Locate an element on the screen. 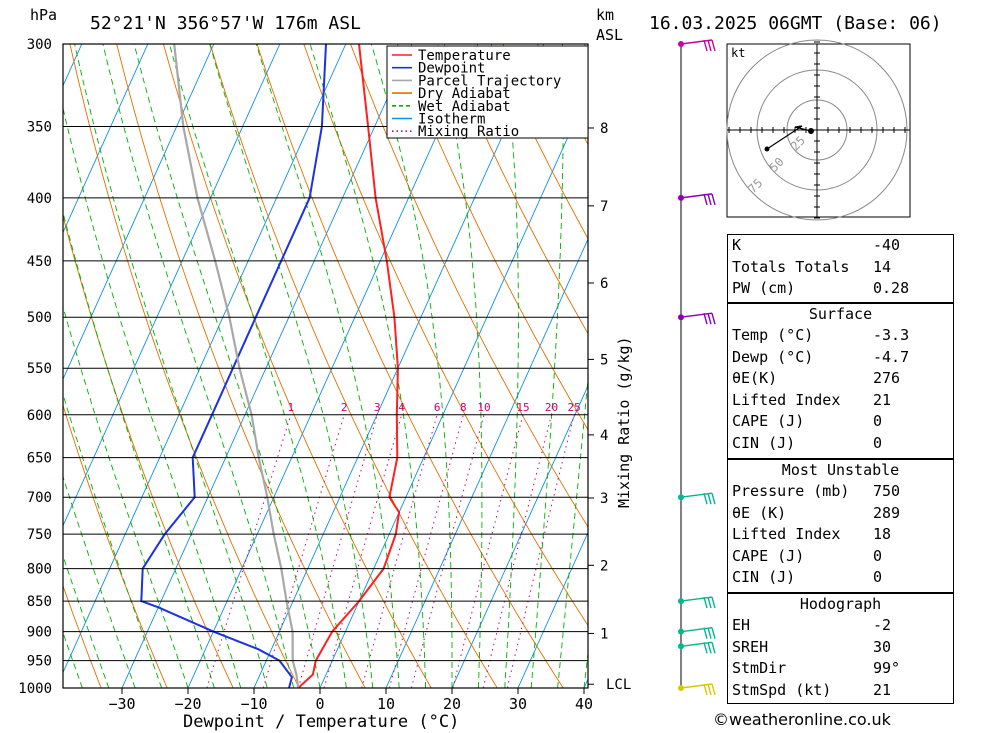 This screenshot has width=1000, height=733. x-tick-label: 10 is located at coordinates (386, 704).